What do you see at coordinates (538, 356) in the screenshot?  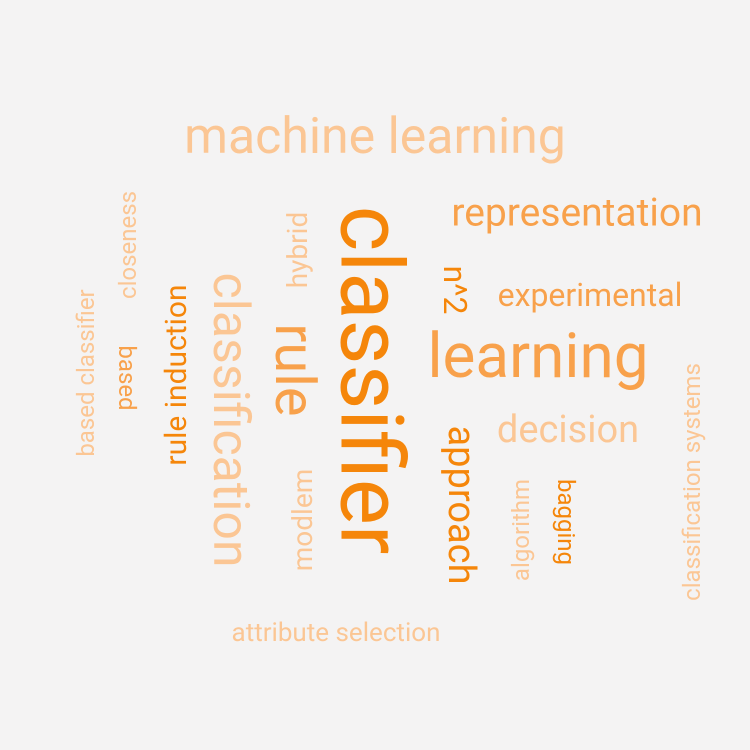 I see `word-learning: learning` at bounding box center [538, 356].